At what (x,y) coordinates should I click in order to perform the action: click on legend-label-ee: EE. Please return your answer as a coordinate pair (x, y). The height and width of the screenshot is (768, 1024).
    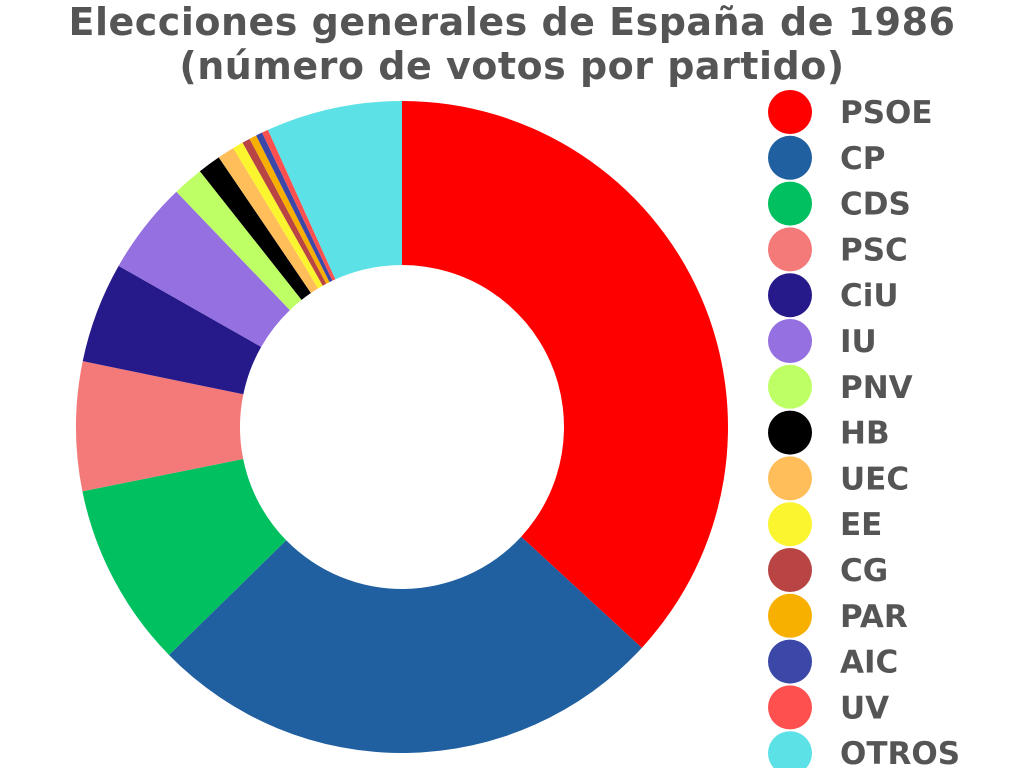
    Looking at the image, I should click on (861, 525).